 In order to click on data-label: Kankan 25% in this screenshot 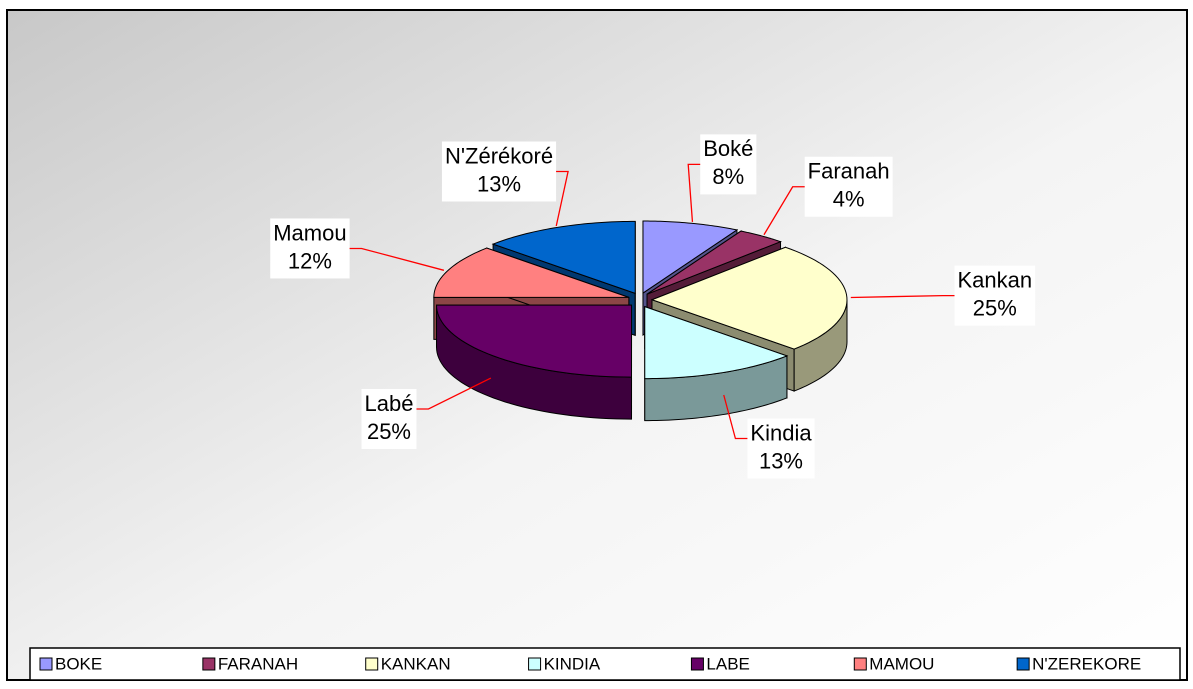, I will do `click(995, 295)`.